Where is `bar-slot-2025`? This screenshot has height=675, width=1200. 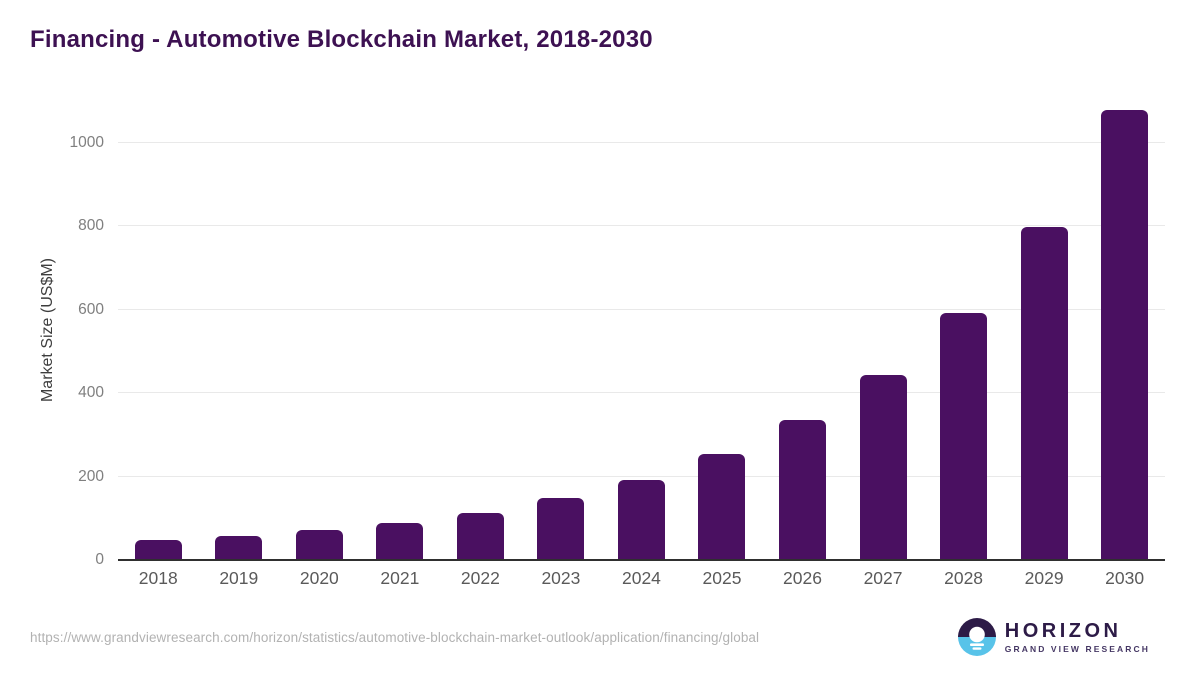 bar-slot-2025 is located at coordinates (722, 330).